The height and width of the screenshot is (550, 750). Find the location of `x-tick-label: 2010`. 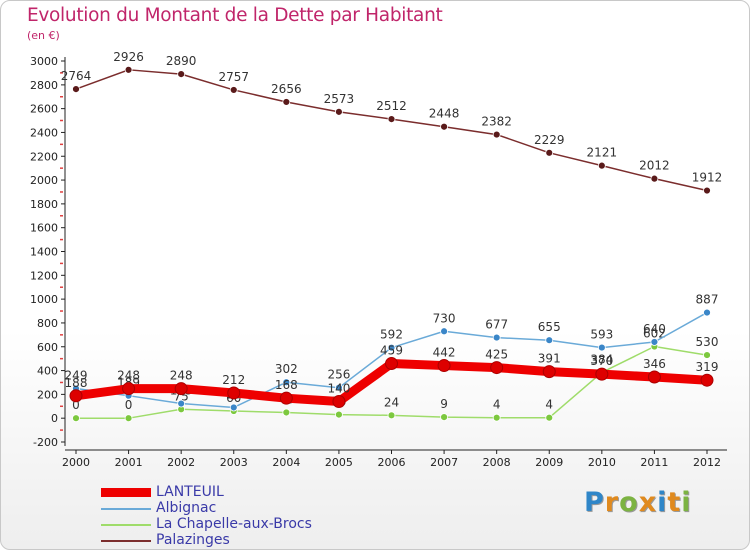

x-tick-label: 2010 is located at coordinates (602, 462).